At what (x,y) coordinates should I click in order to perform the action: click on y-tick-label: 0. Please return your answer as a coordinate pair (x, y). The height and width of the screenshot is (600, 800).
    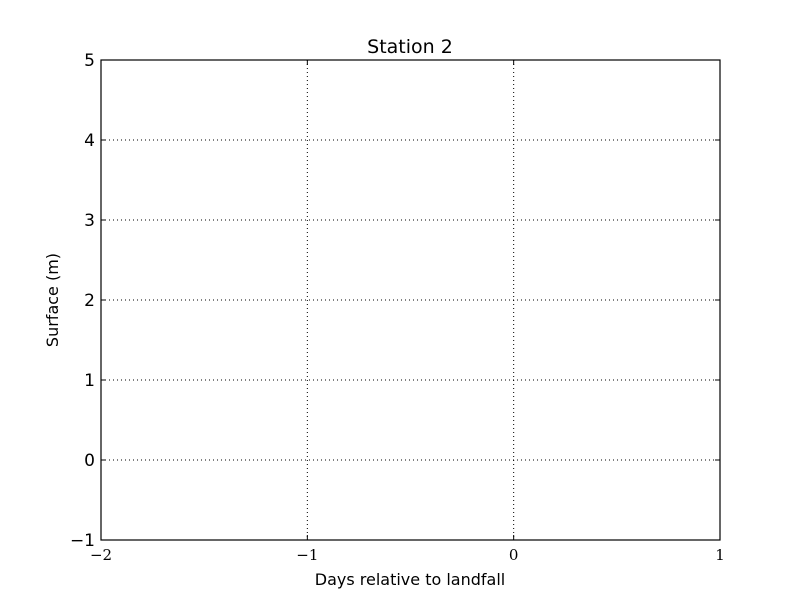
    Looking at the image, I should click on (89, 461).